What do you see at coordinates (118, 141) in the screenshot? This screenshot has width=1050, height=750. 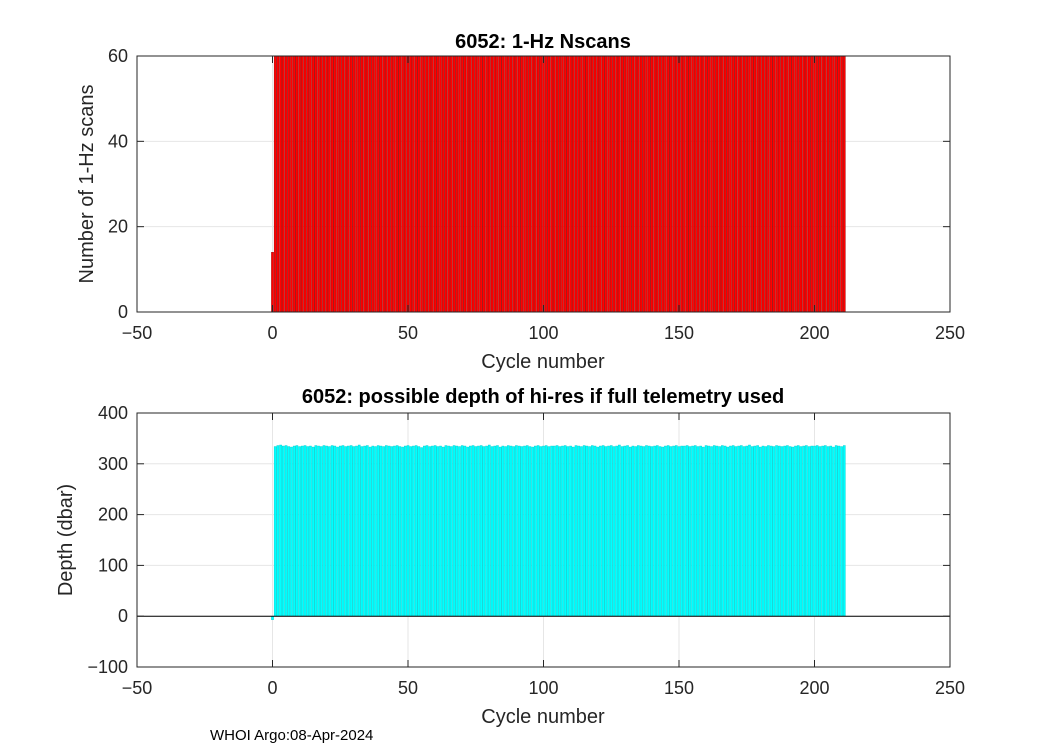 I see `y-tick-label: 40` at bounding box center [118, 141].